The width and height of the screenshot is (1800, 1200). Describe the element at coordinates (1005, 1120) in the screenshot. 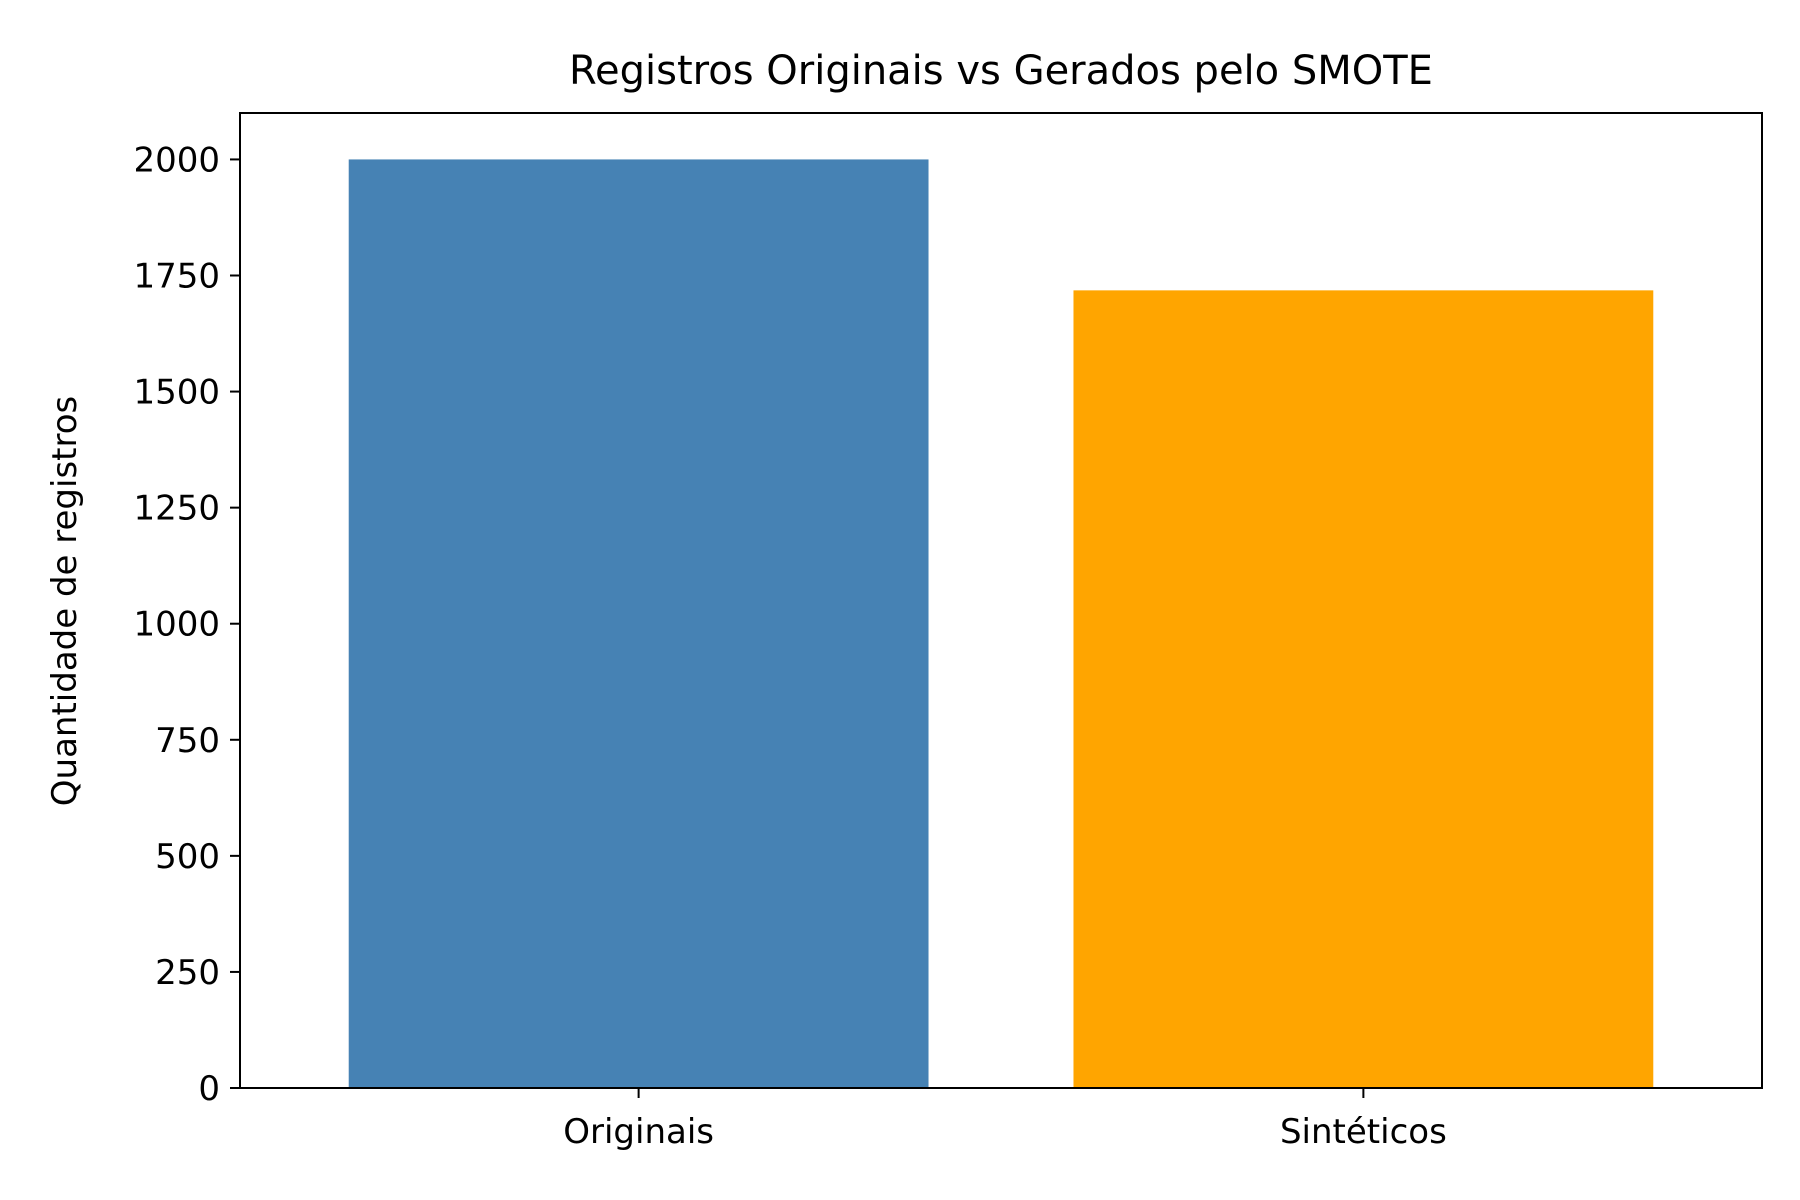

I see `x-axis: Originais Sintéticos` at that location.